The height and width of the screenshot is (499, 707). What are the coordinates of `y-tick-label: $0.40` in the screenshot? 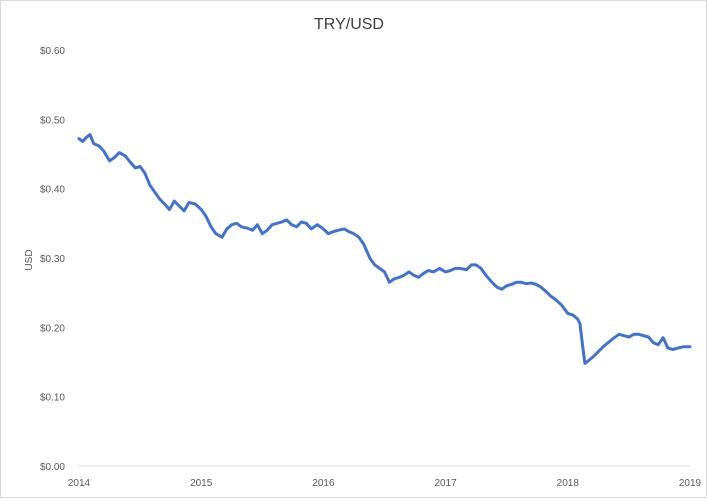 It's located at (52, 190).